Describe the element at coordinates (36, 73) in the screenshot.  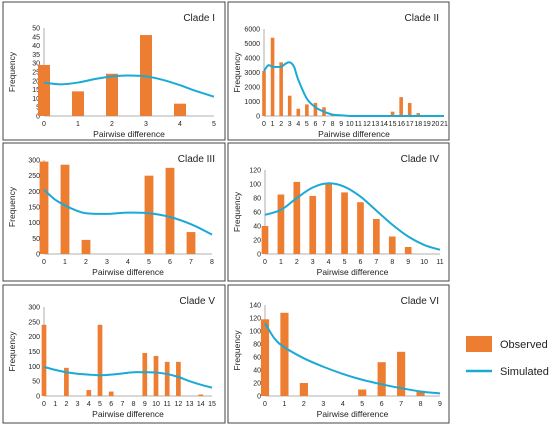
I see `y-tick-label: 25` at that location.